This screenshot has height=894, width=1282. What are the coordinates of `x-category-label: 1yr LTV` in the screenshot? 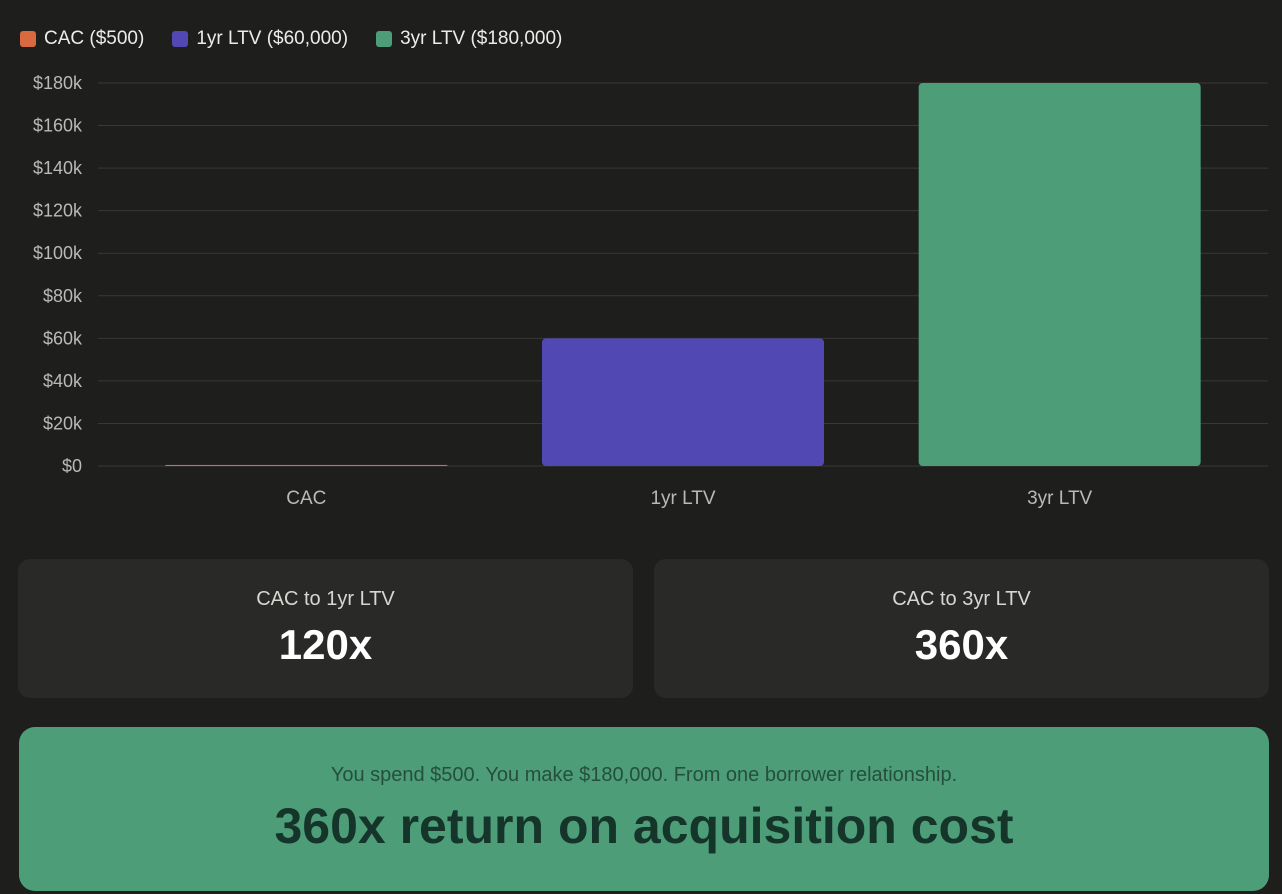 It's located at (682, 498).